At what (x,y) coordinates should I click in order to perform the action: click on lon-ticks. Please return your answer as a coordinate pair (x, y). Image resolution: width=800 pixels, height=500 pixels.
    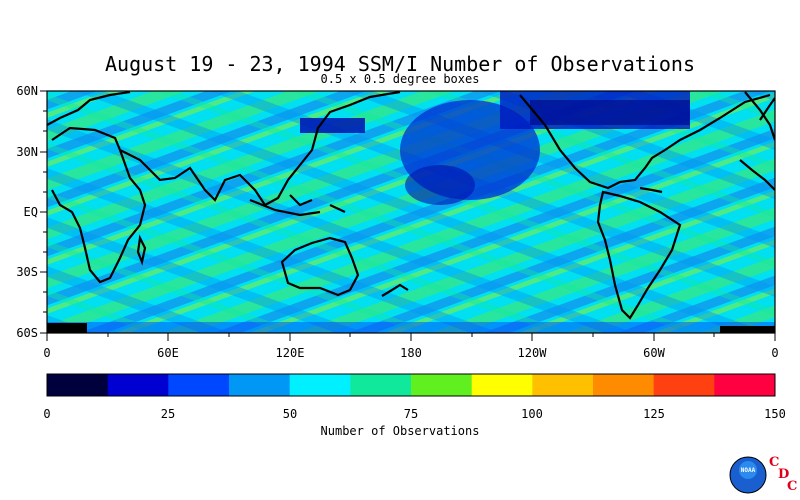
    Looking at the image, I should click on (411, 337).